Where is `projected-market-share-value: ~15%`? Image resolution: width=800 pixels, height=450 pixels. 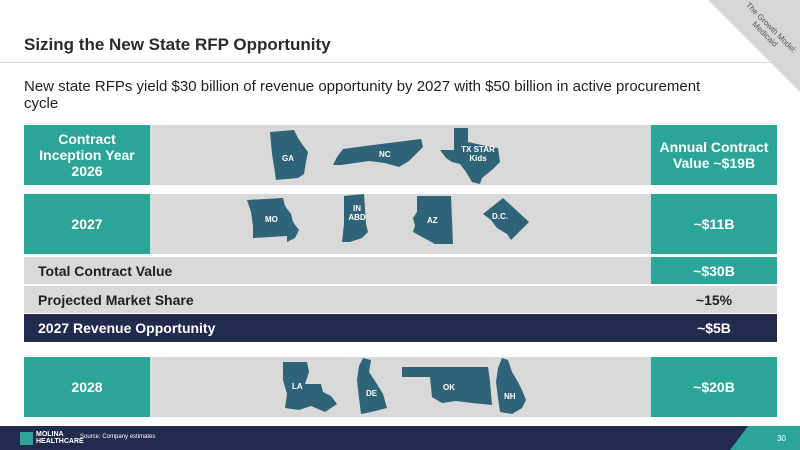 projected-market-share-value: ~15% is located at coordinates (714, 299).